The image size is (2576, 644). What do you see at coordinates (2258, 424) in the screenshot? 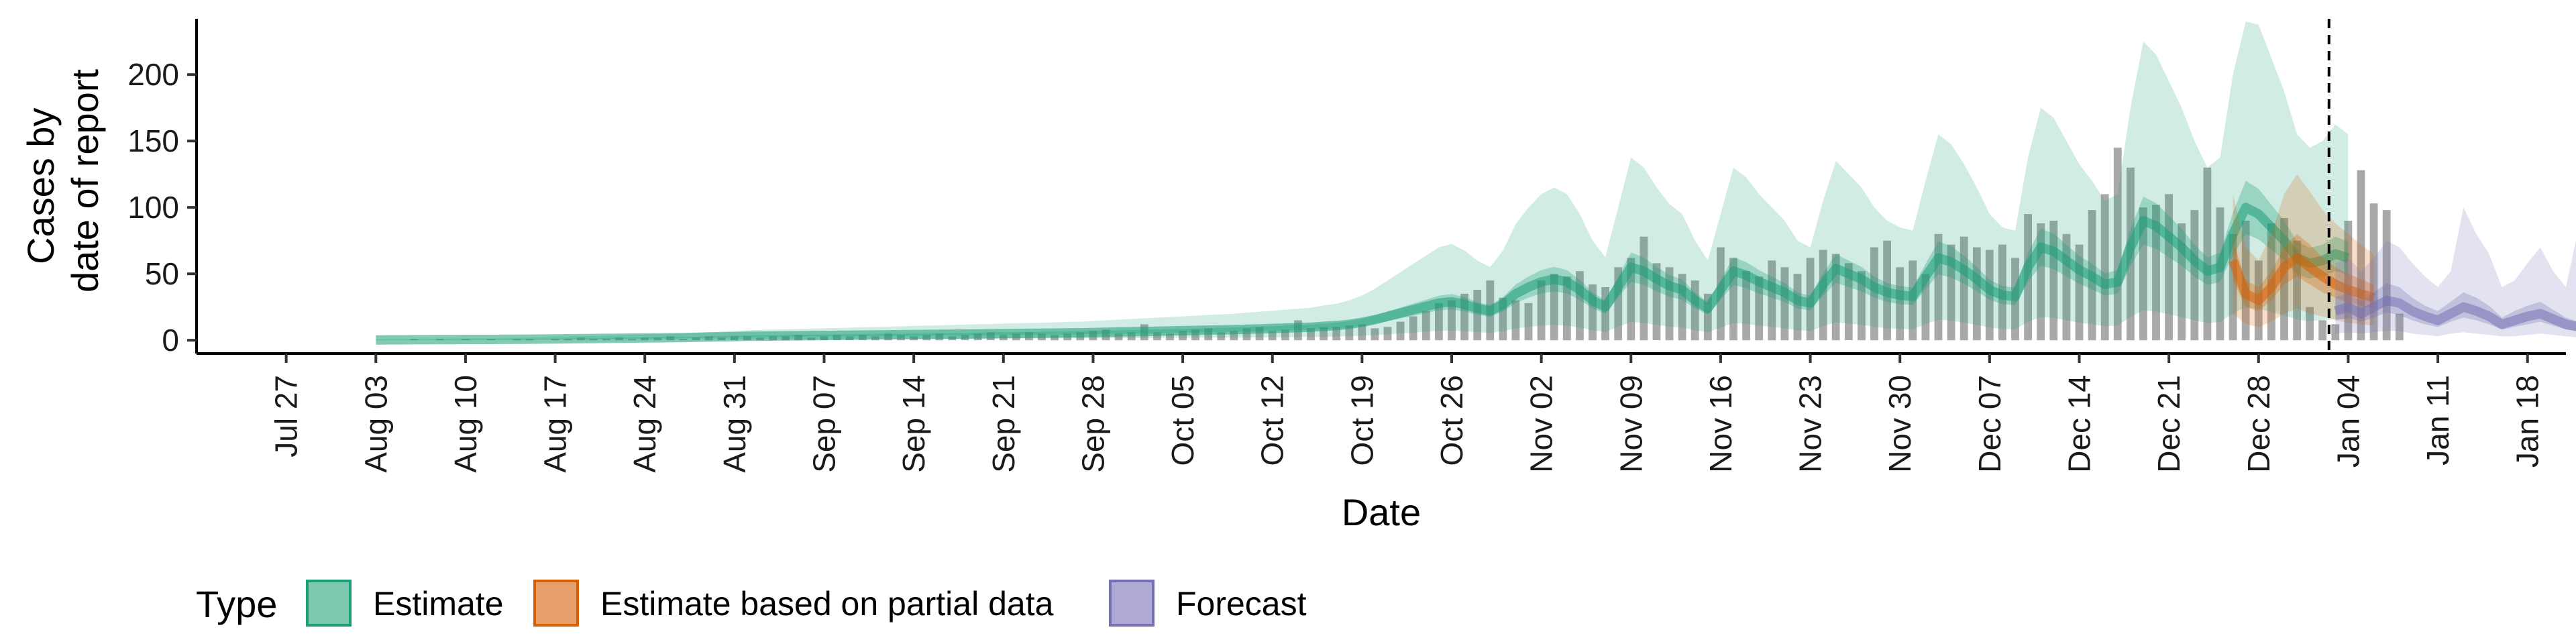
I see `x-tick-label: Dec 28` at bounding box center [2258, 424].